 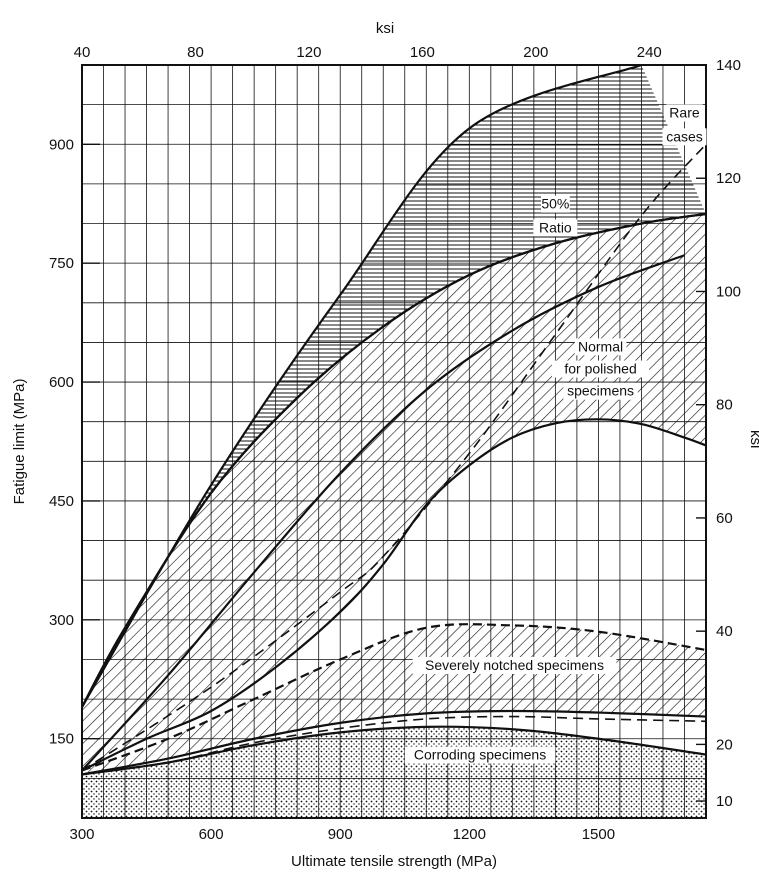 What do you see at coordinates (753, 439) in the screenshot?
I see `right-axis-title: ksi` at bounding box center [753, 439].